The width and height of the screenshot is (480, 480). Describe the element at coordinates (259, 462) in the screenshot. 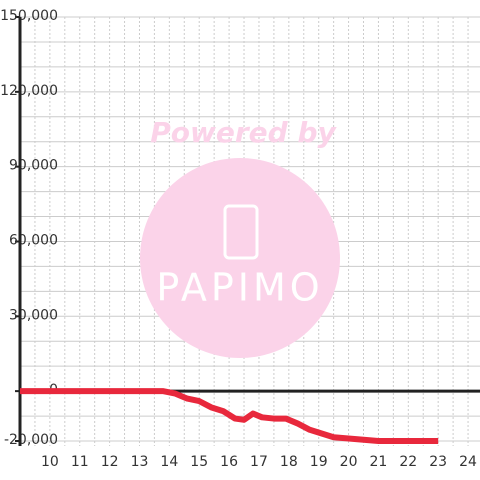

I see `x-tick-label: 17` at that location.